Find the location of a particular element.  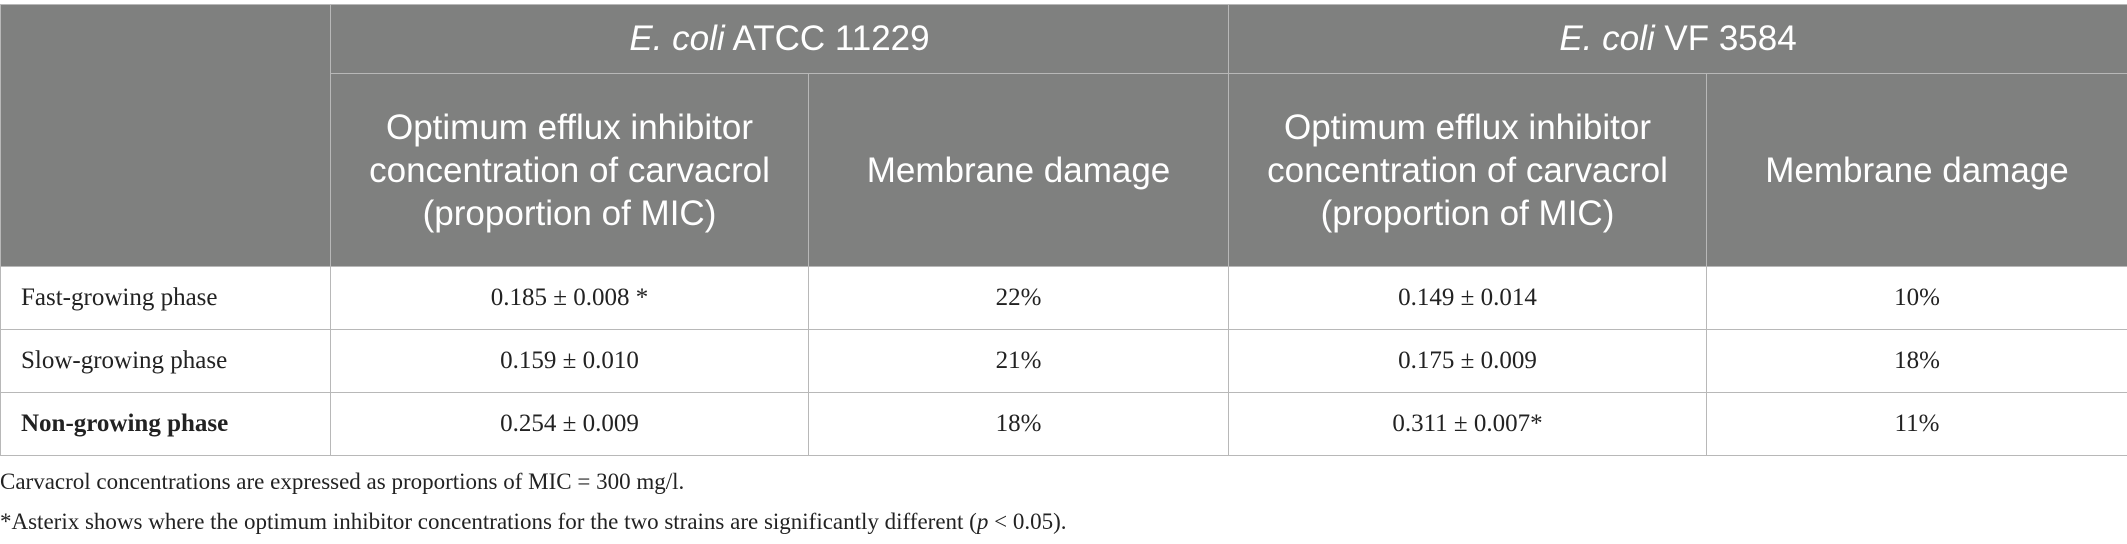

table-cell: 0.149 ± 0.014 is located at coordinates (1467, 298).